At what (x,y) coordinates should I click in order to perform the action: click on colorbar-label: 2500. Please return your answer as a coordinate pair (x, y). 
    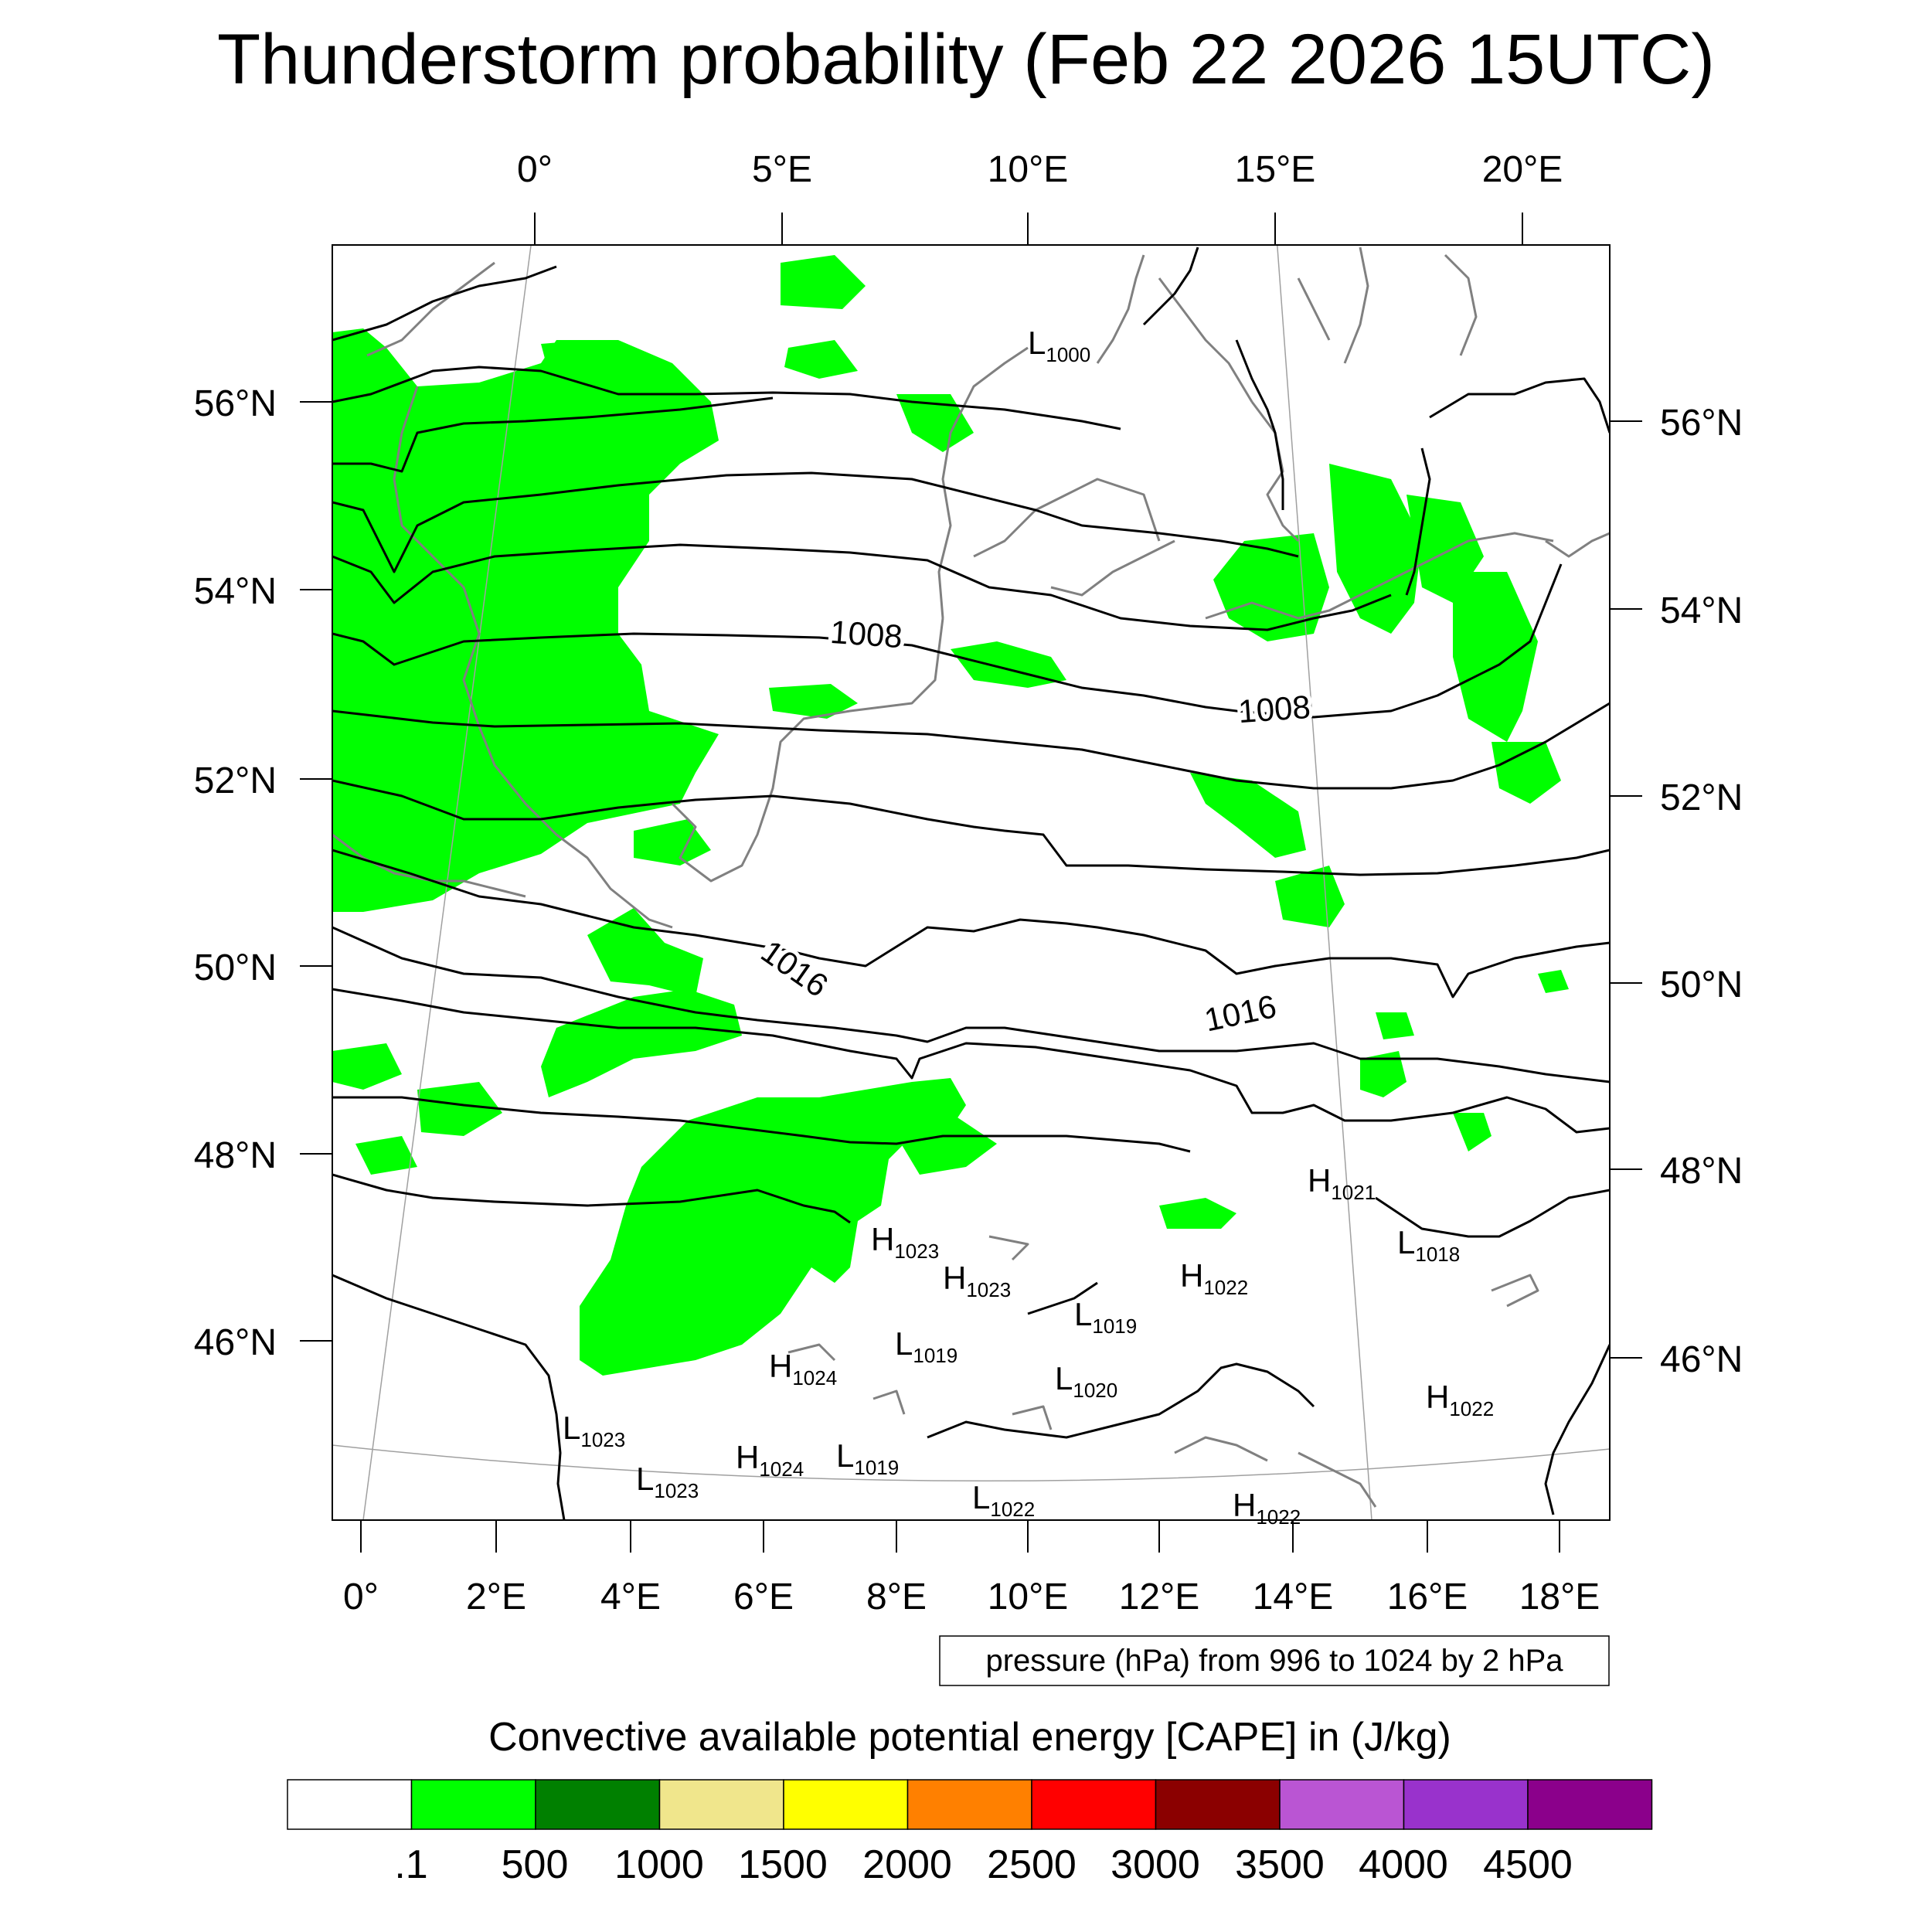
    Looking at the image, I should click on (1032, 1865).